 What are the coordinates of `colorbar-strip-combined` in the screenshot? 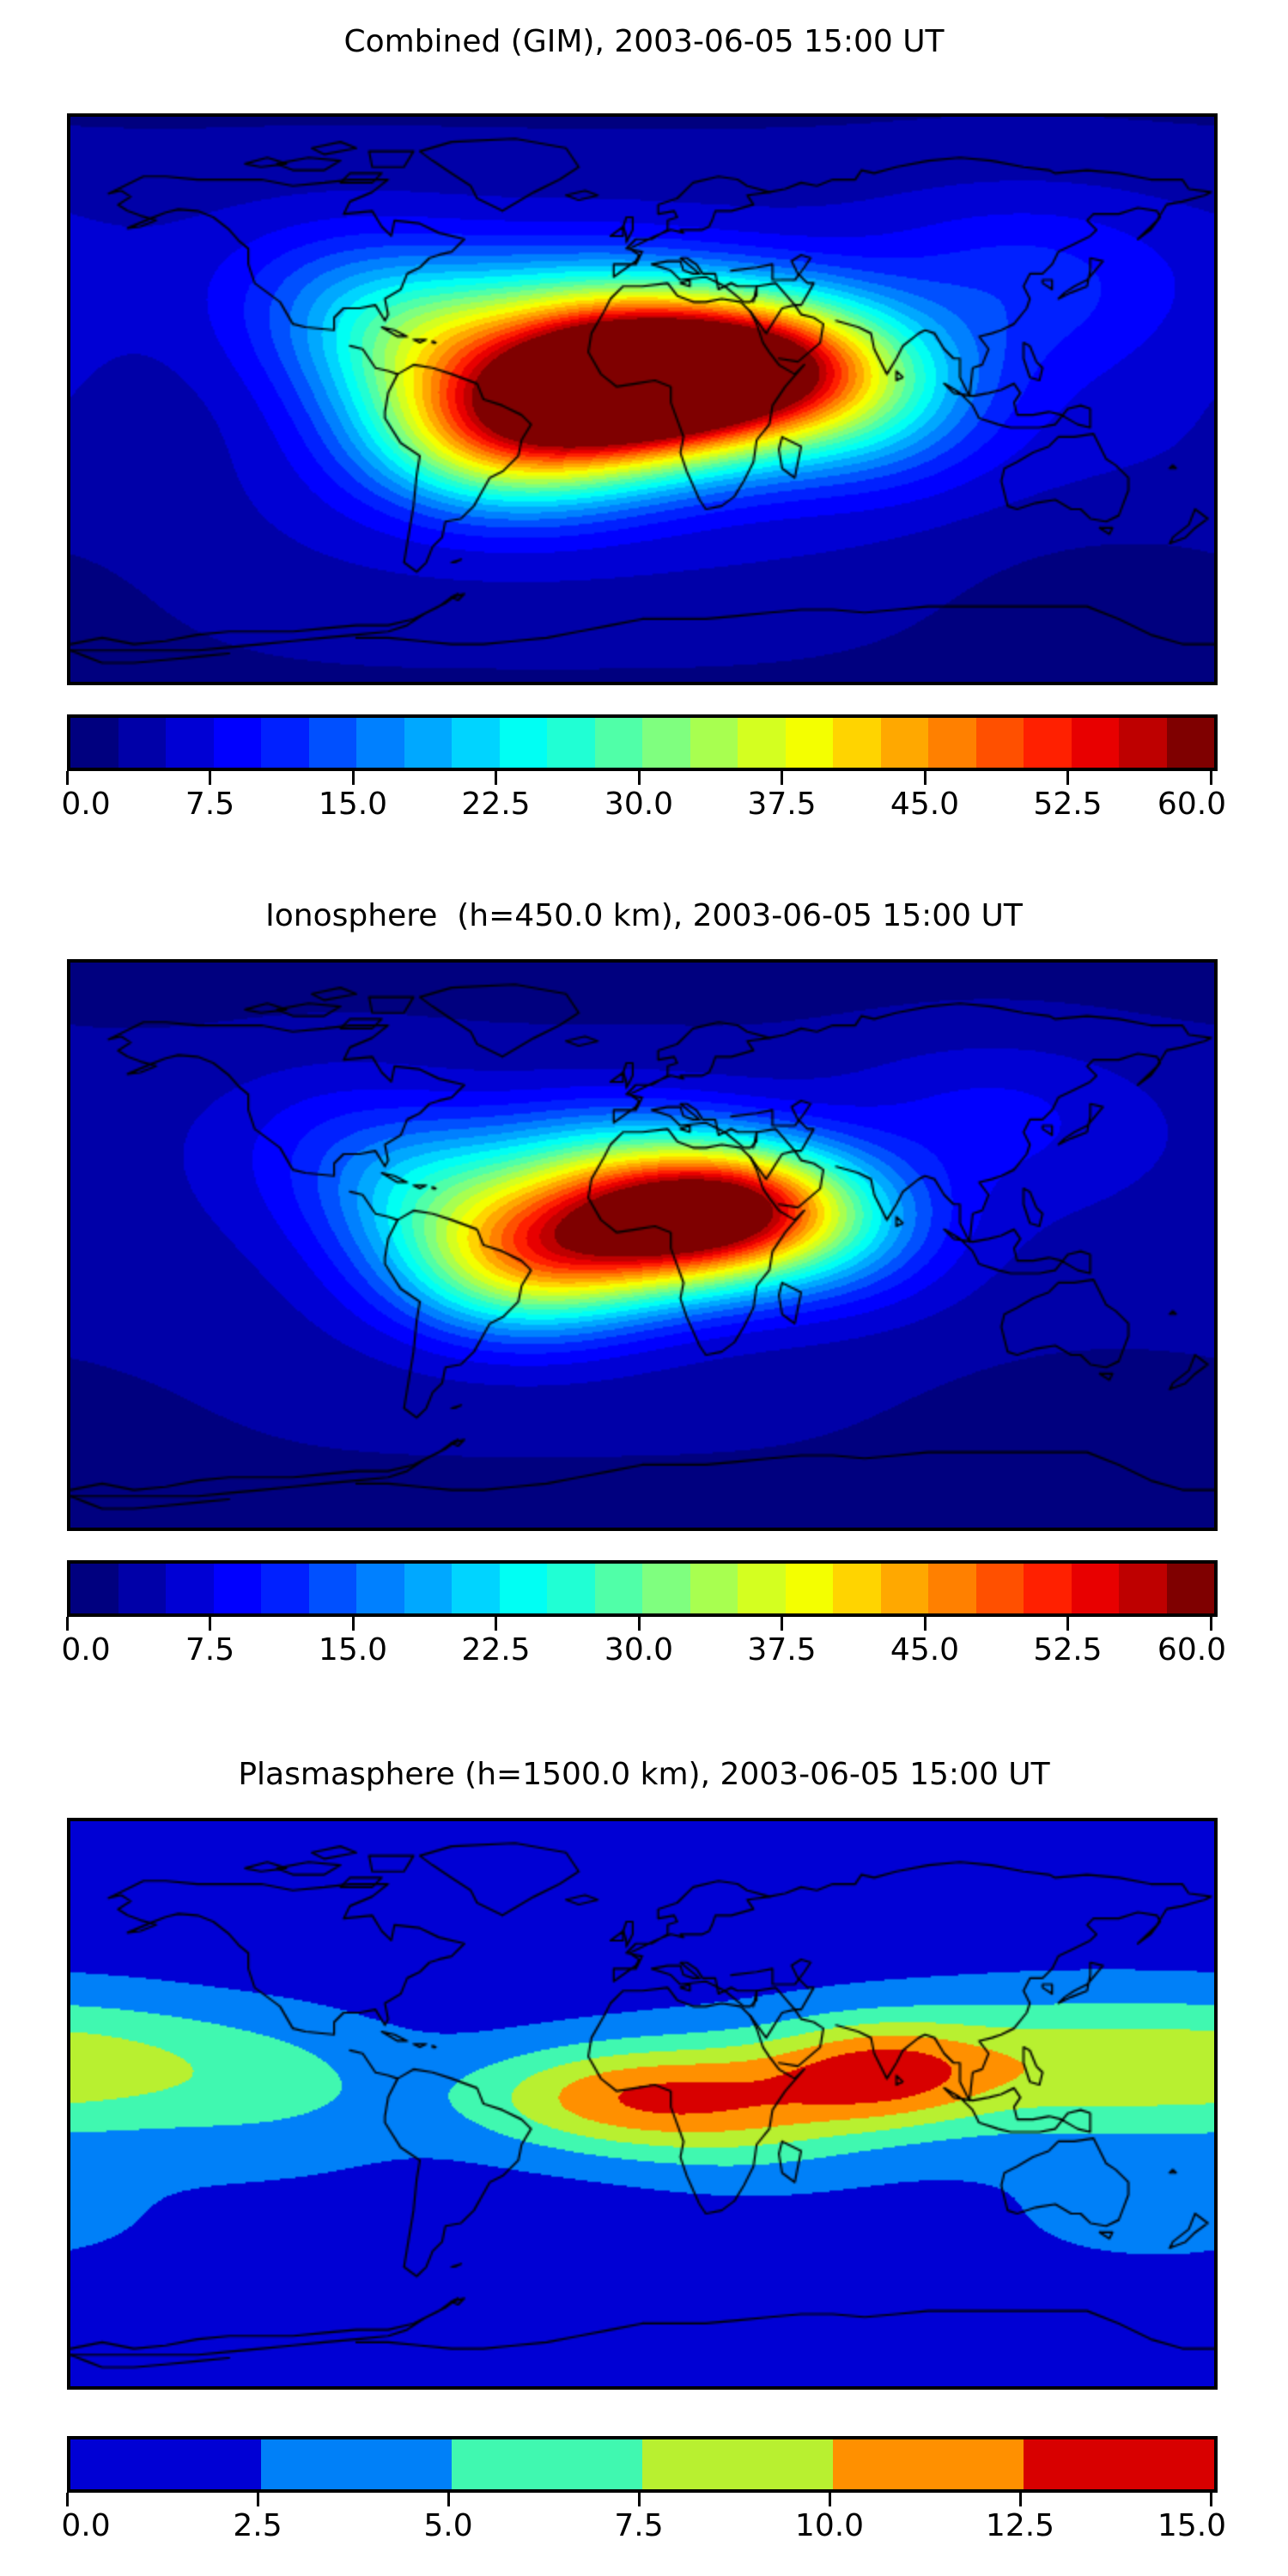 It's located at (642, 742).